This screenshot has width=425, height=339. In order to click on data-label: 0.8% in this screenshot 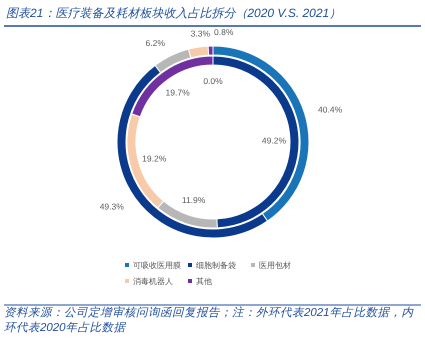, I will do `click(224, 32)`.